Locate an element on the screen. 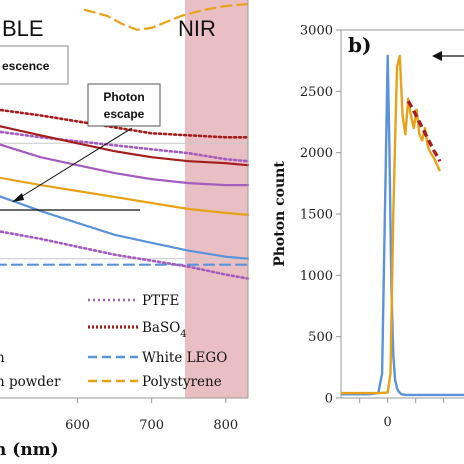  region-label-nir: NIR is located at coordinates (197, 28).